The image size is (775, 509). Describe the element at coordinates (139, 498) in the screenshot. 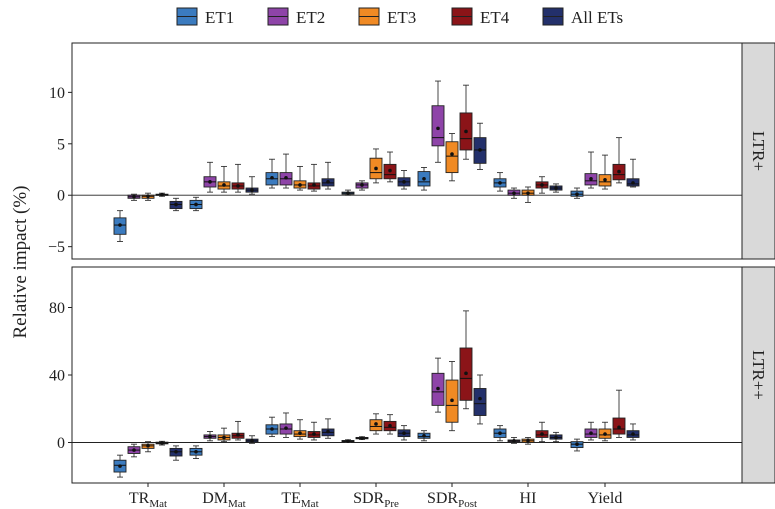

I see `x-tick-label-base: TR` at that location.